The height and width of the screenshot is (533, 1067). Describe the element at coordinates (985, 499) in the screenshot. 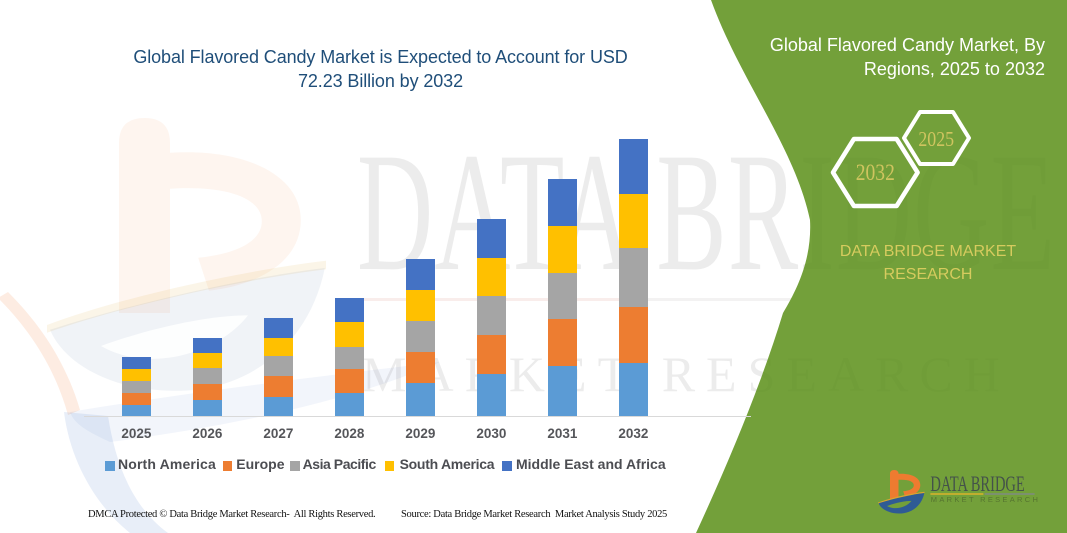

I see `svg-text: MARKET RESEARCH` at that location.